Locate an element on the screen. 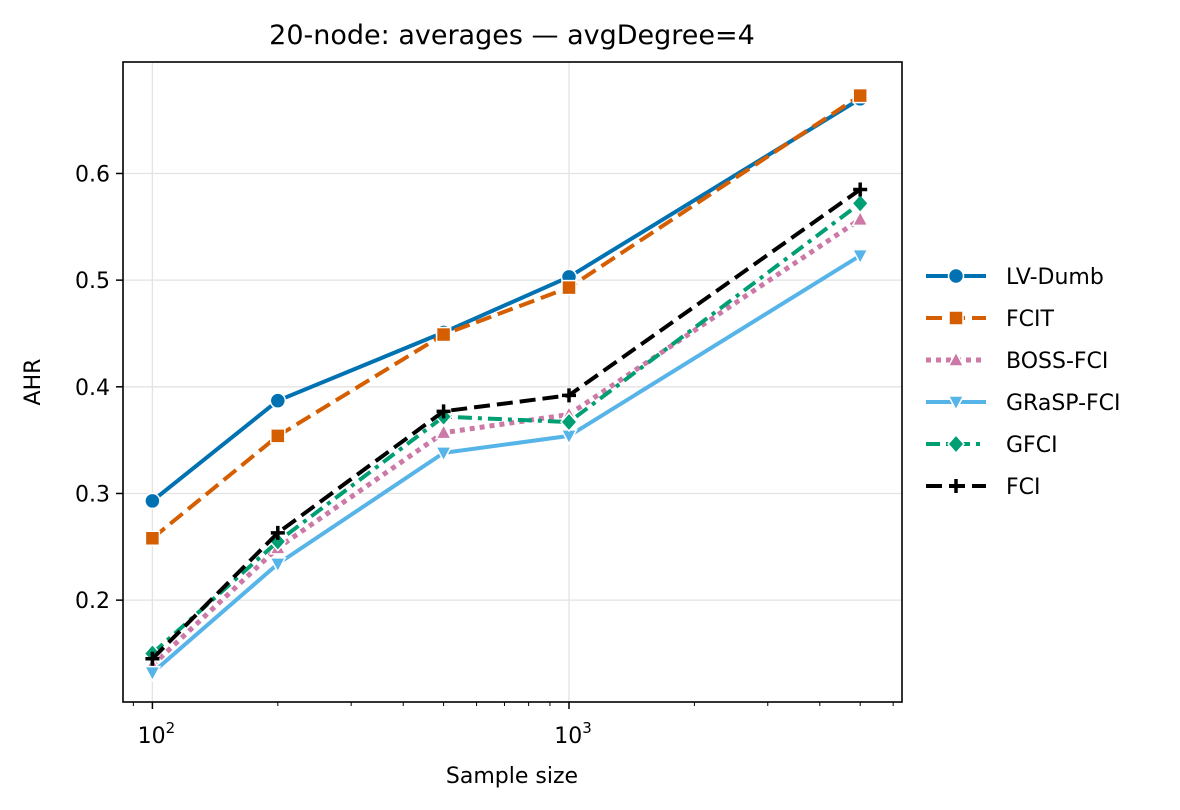 This screenshot has height=810, width=1180. legend-item-gfci: GFCI is located at coordinates (992, 445).